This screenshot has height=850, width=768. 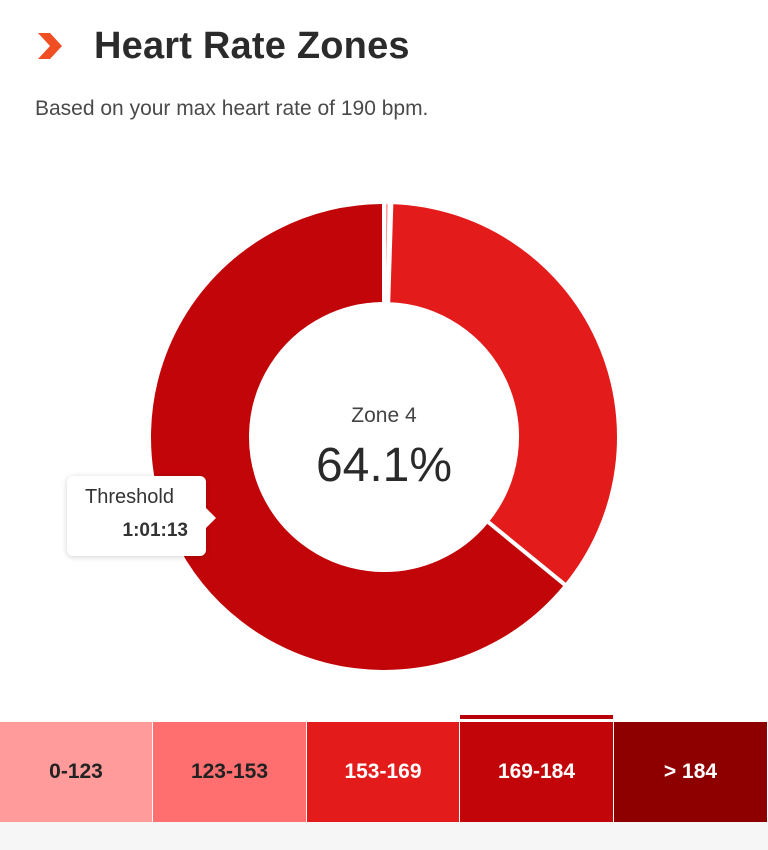 I want to click on zone-tab-1: 0-123, so click(x=76, y=772).